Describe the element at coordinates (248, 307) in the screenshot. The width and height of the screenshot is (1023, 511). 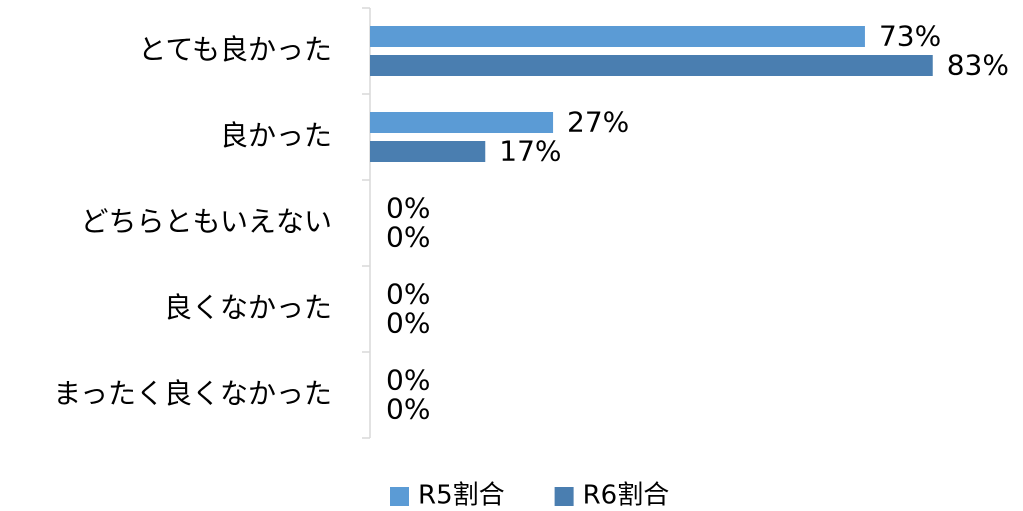
I see `category-label: 良くなかった` at that location.